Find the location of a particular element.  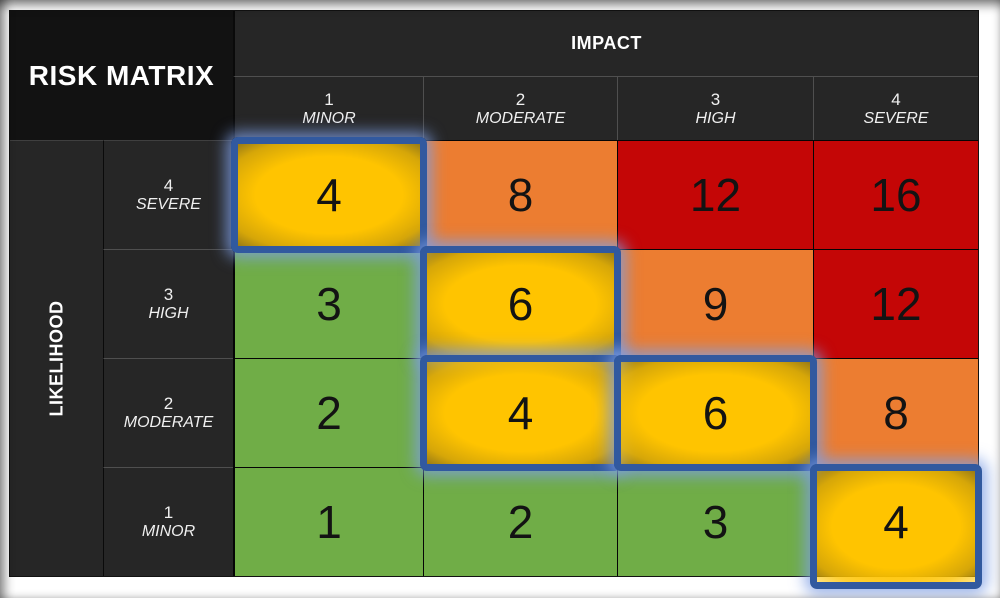

cell-l2-i1: 2 is located at coordinates (328, 412).